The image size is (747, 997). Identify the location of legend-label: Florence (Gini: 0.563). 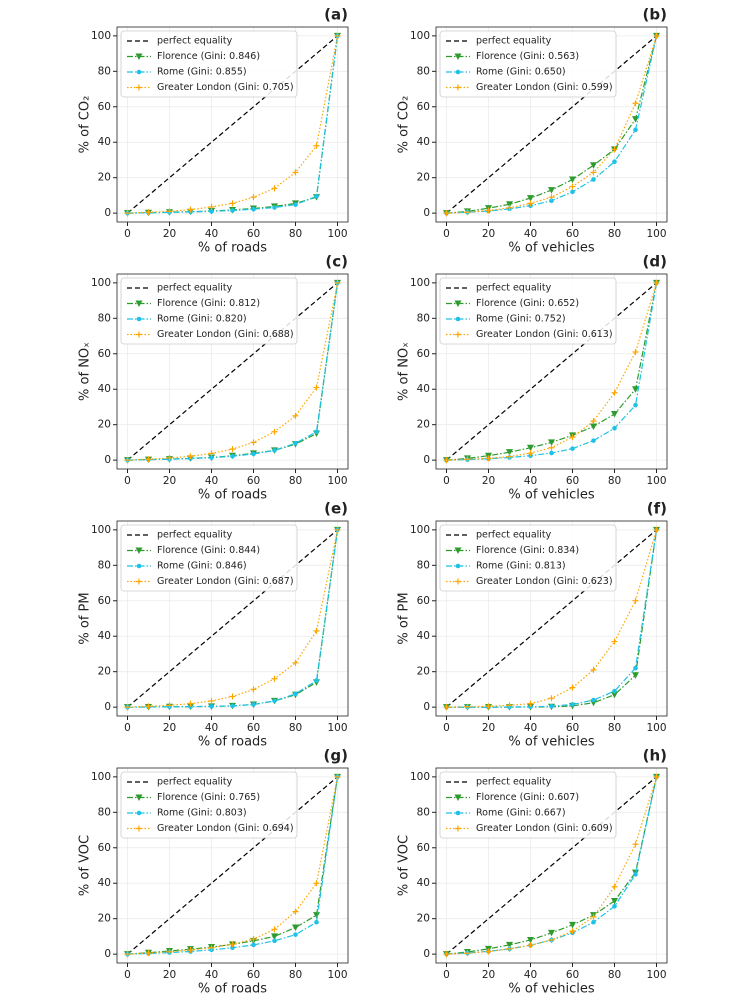
(527, 56).